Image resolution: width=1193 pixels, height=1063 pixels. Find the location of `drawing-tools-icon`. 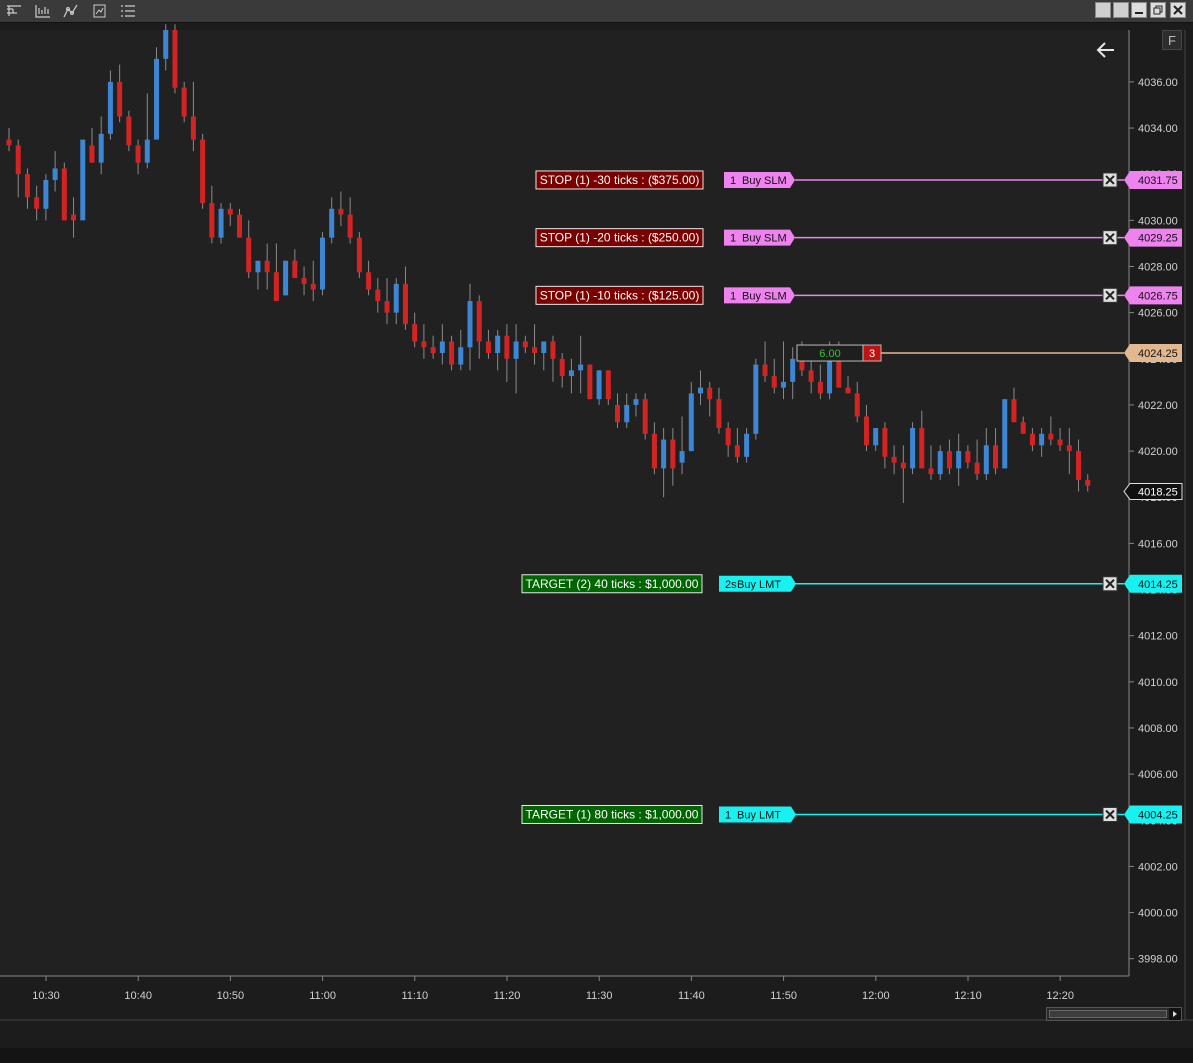

drawing-tools-icon is located at coordinates (71, 10).